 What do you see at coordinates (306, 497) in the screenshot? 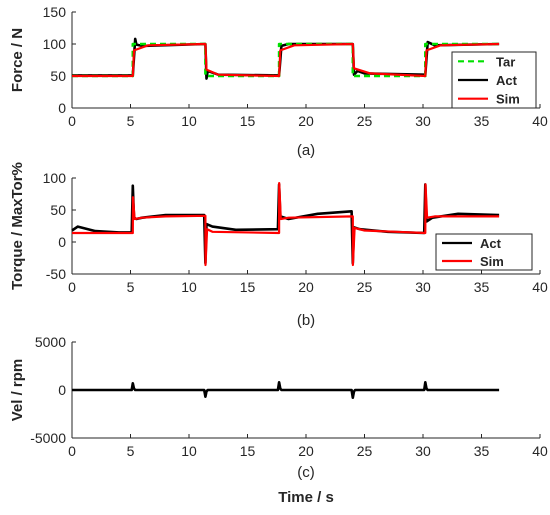
I see `x-axis-title: Time / s` at bounding box center [306, 497].